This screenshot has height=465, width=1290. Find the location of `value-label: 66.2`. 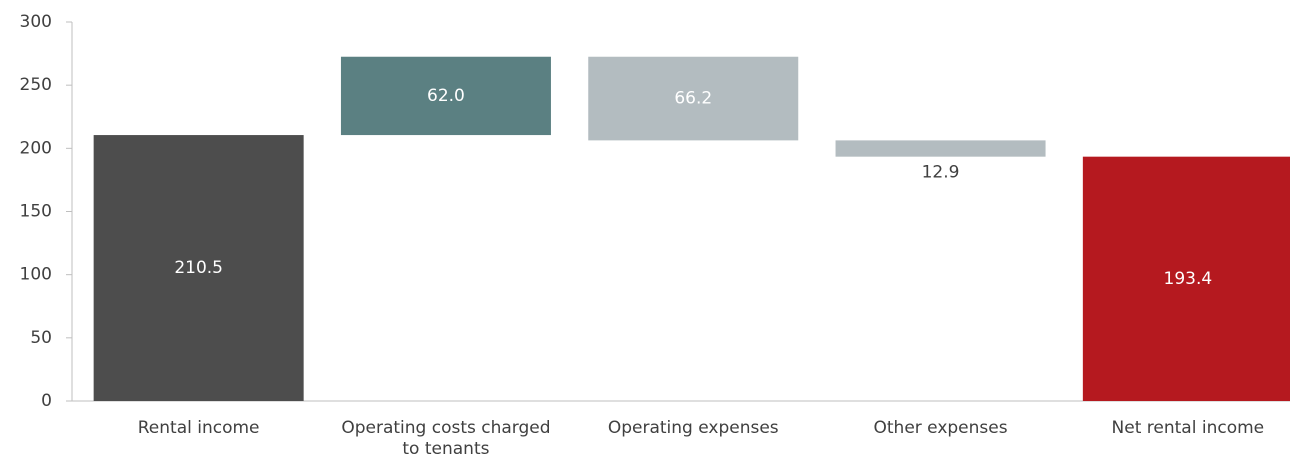

value-label: 66.2 is located at coordinates (693, 99).